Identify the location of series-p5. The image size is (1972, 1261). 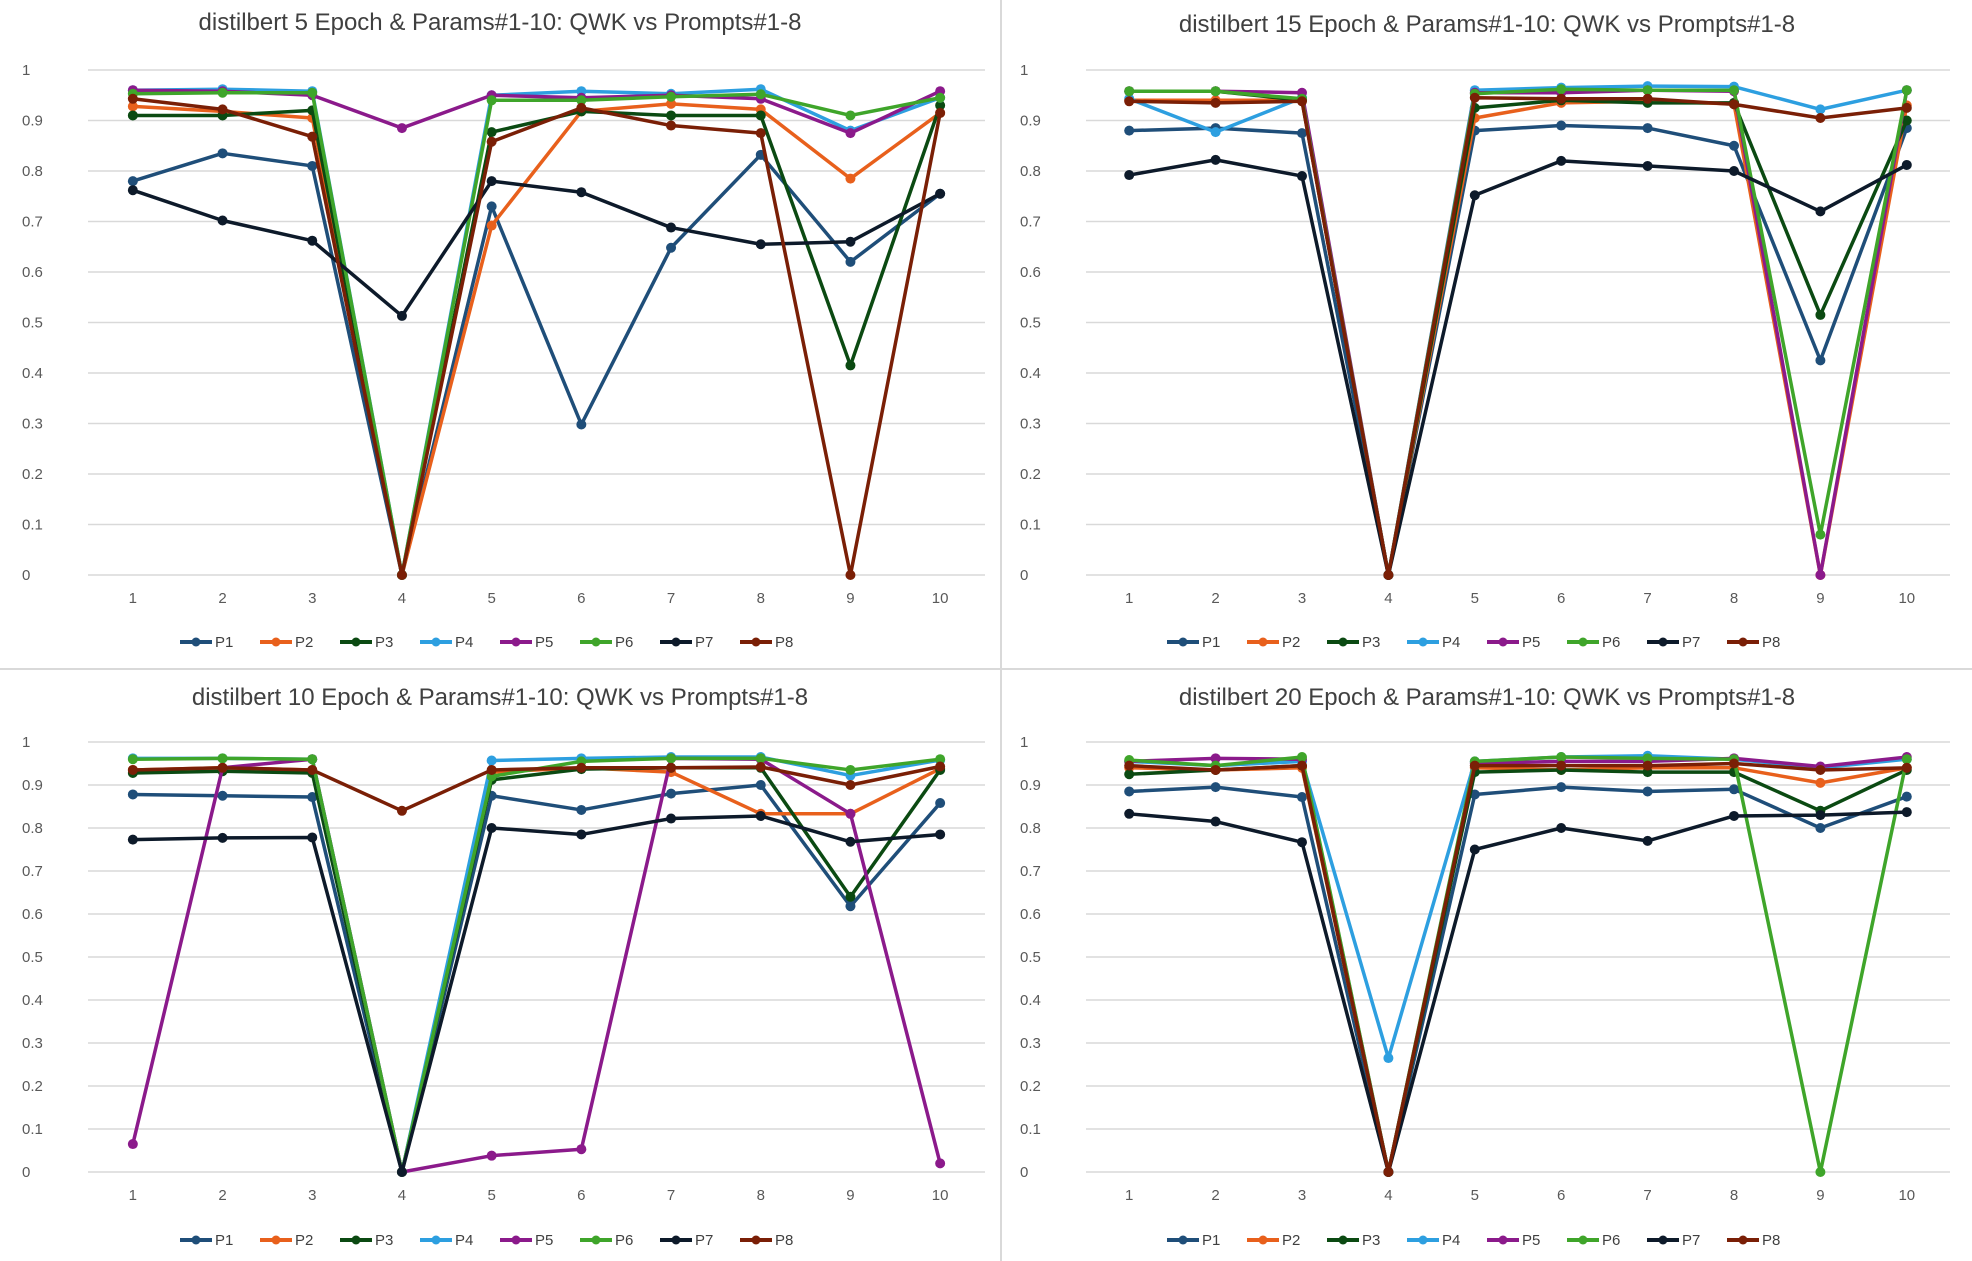
(536, 965).